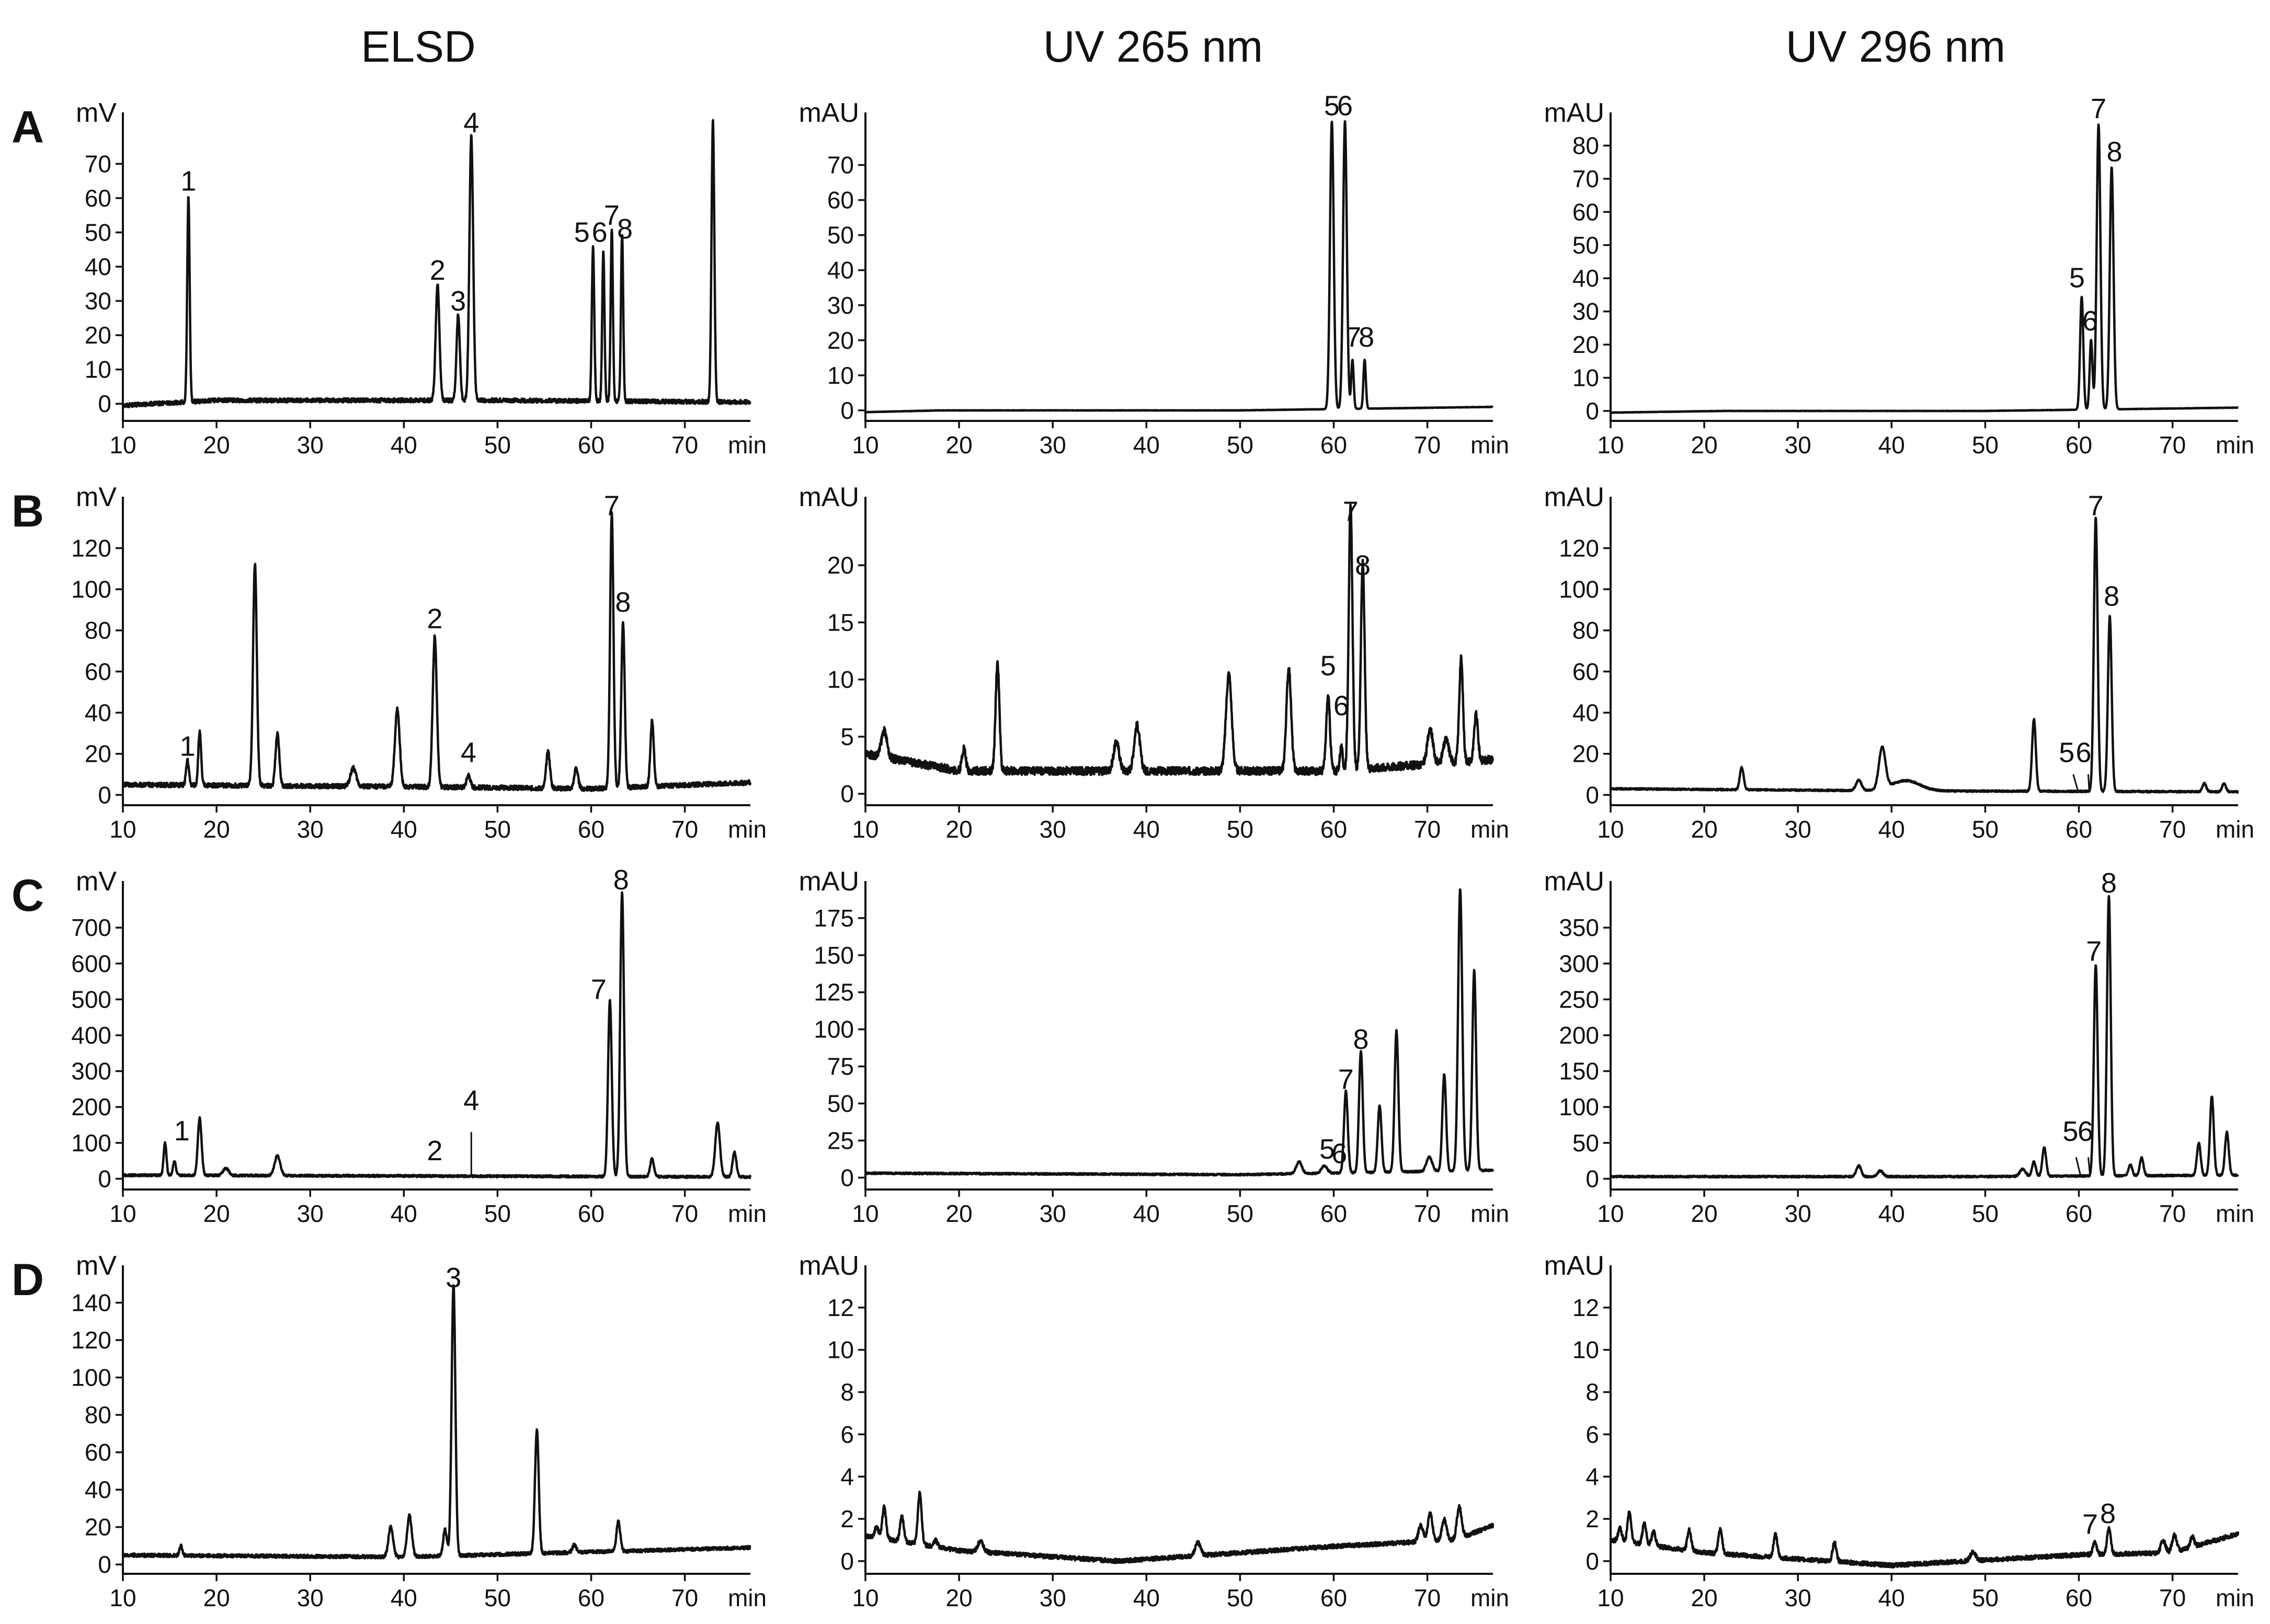  What do you see at coordinates (840, 679) in the screenshot?
I see `y-tick-label: 10` at bounding box center [840, 679].